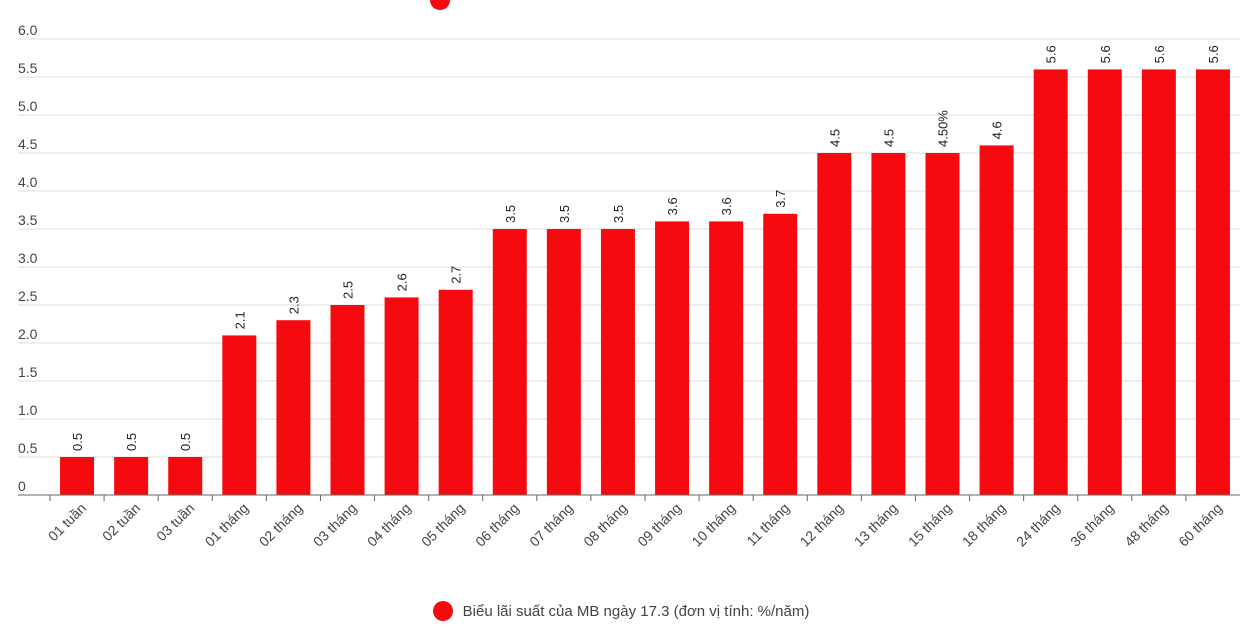 This screenshot has width=1242, height=635. What do you see at coordinates (456, 275) in the screenshot?
I see `data-label: 2.7` at bounding box center [456, 275].